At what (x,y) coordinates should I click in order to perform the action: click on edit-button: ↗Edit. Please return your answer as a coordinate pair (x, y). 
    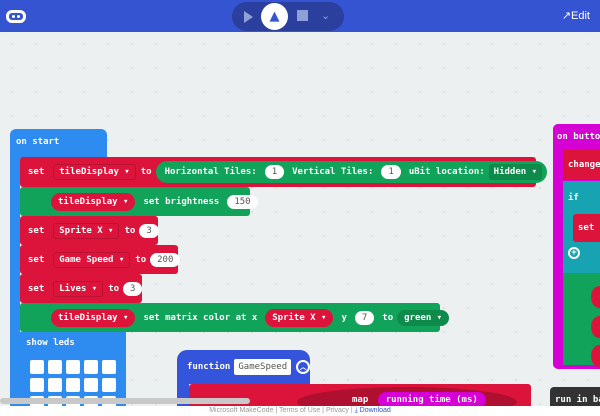
    Looking at the image, I should click on (575, 16).